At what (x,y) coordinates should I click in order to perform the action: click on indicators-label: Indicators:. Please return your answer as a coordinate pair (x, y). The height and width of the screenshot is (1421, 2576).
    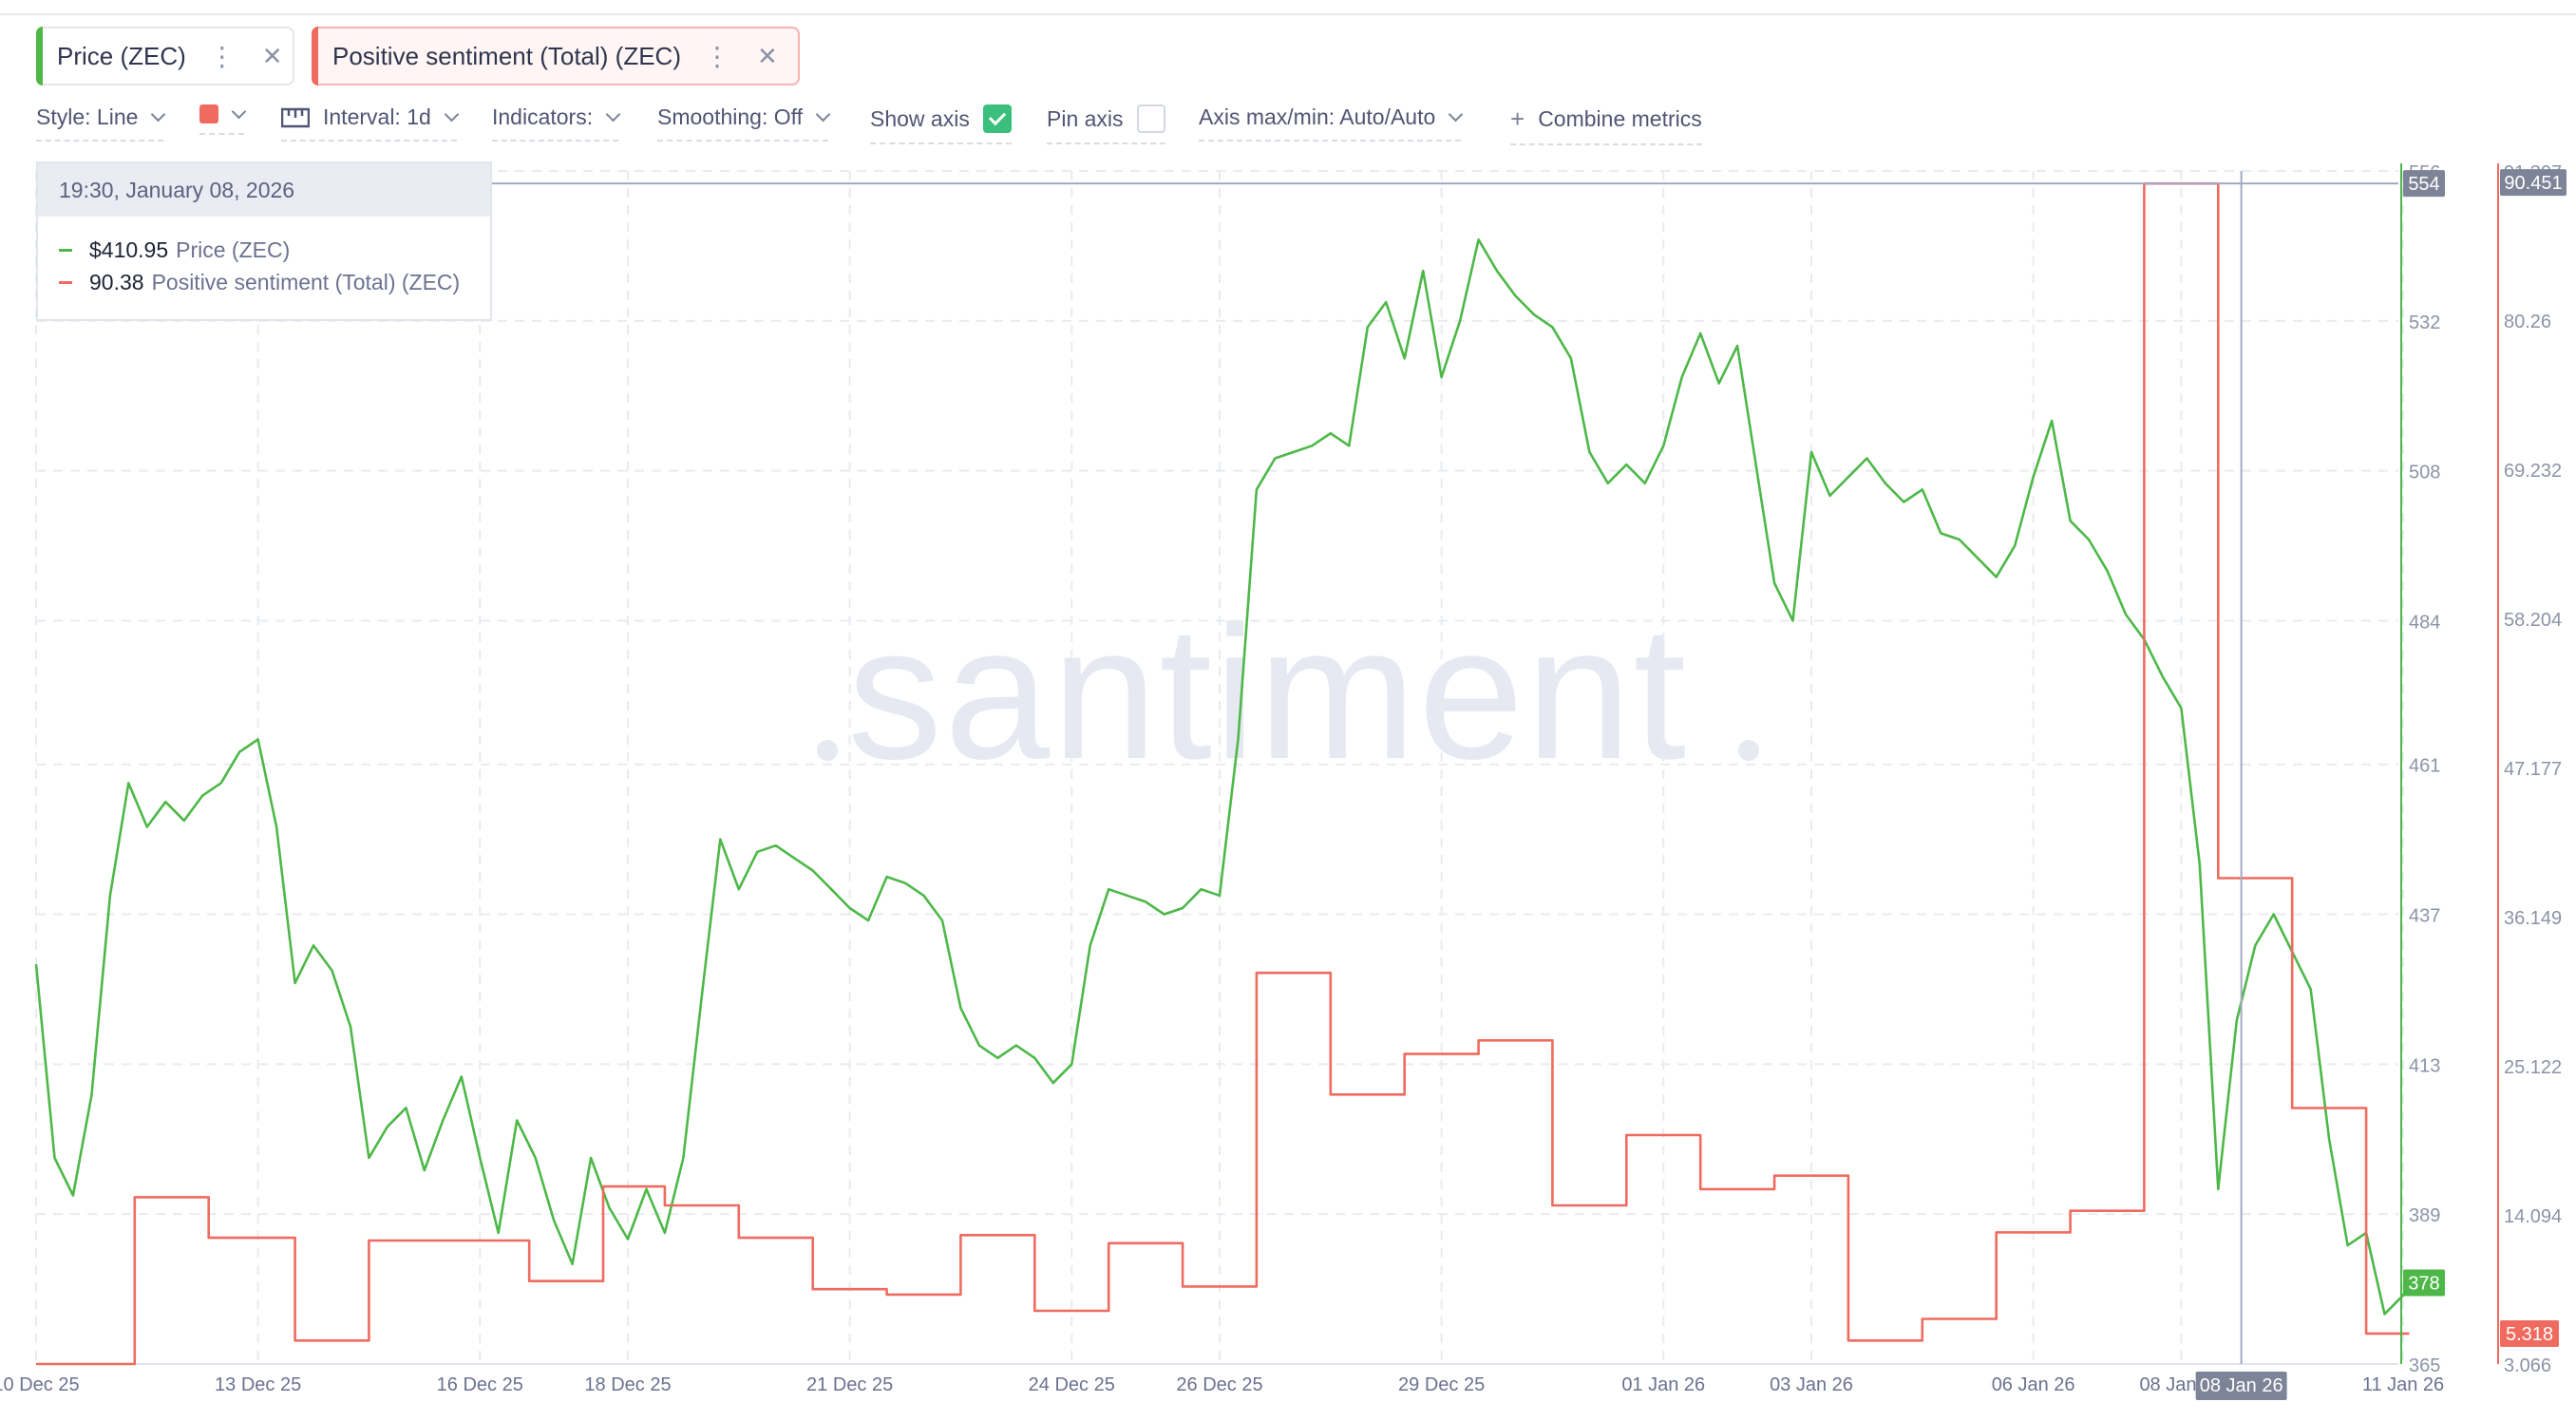
    Looking at the image, I should click on (543, 116).